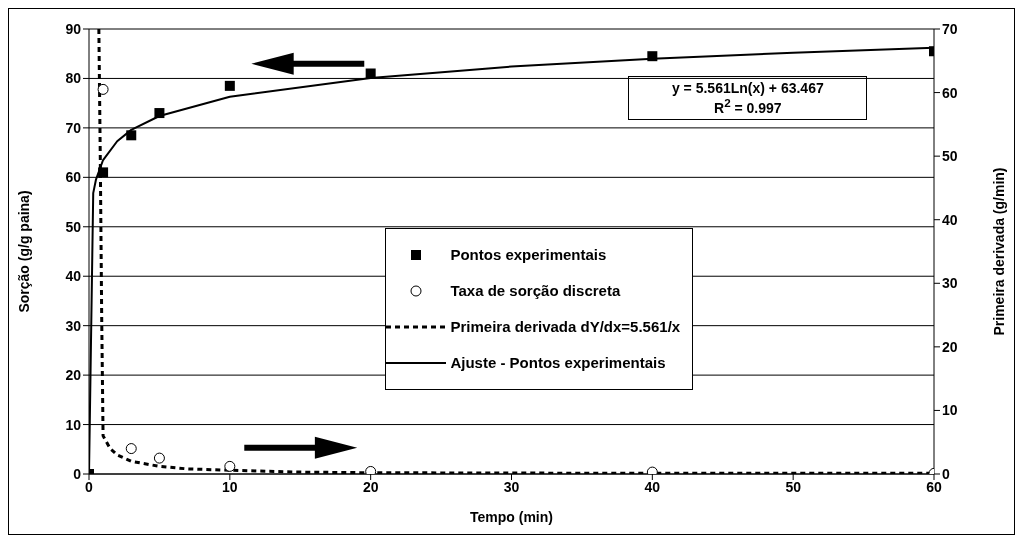  What do you see at coordinates (73, 226) in the screenshot?
I see `y-tick-label: 50` at bounding box center [73, 226].